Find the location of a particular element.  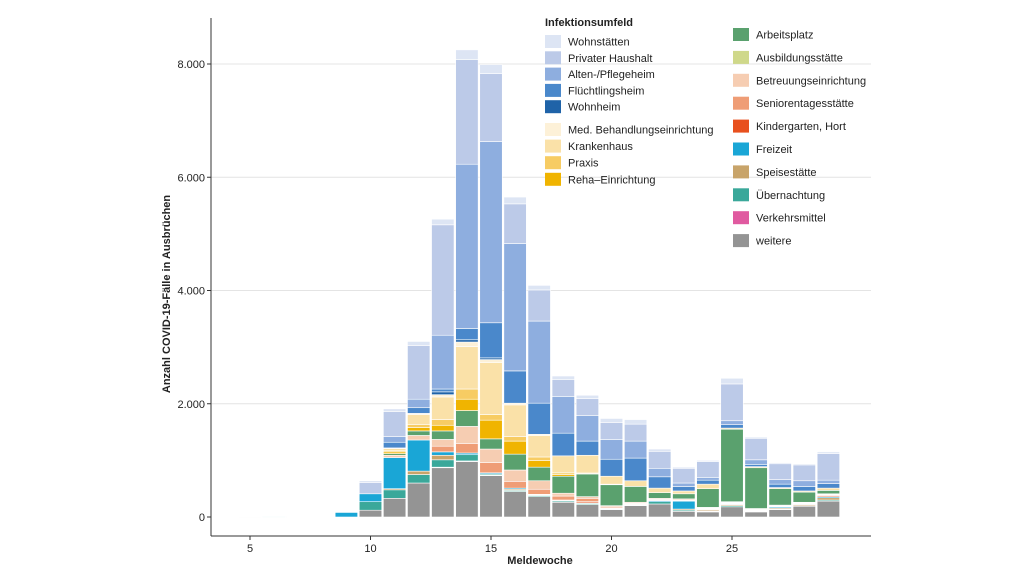

bar-week-11-privater-haushalt is located at coordinates (395, 424).